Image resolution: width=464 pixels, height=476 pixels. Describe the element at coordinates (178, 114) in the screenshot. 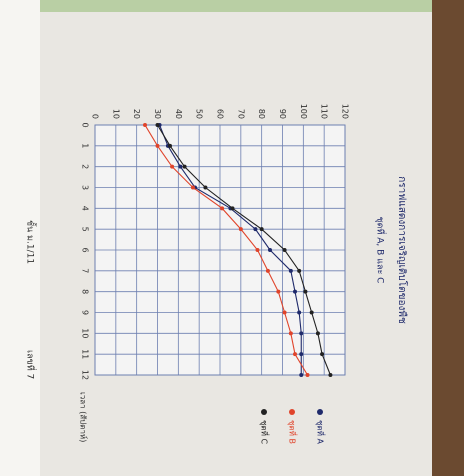

I see `y-tick-label: 40` at that location.